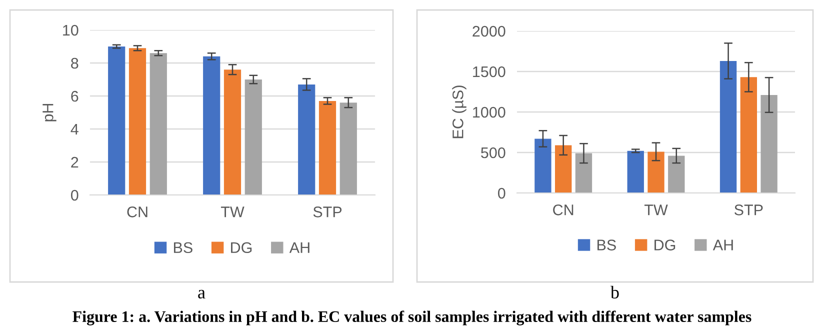 This screenshot has width=824, height=333. Describe the element at coordinates (489, 31) in the screenshot. I see `y-tick-label: 2000` at that location.